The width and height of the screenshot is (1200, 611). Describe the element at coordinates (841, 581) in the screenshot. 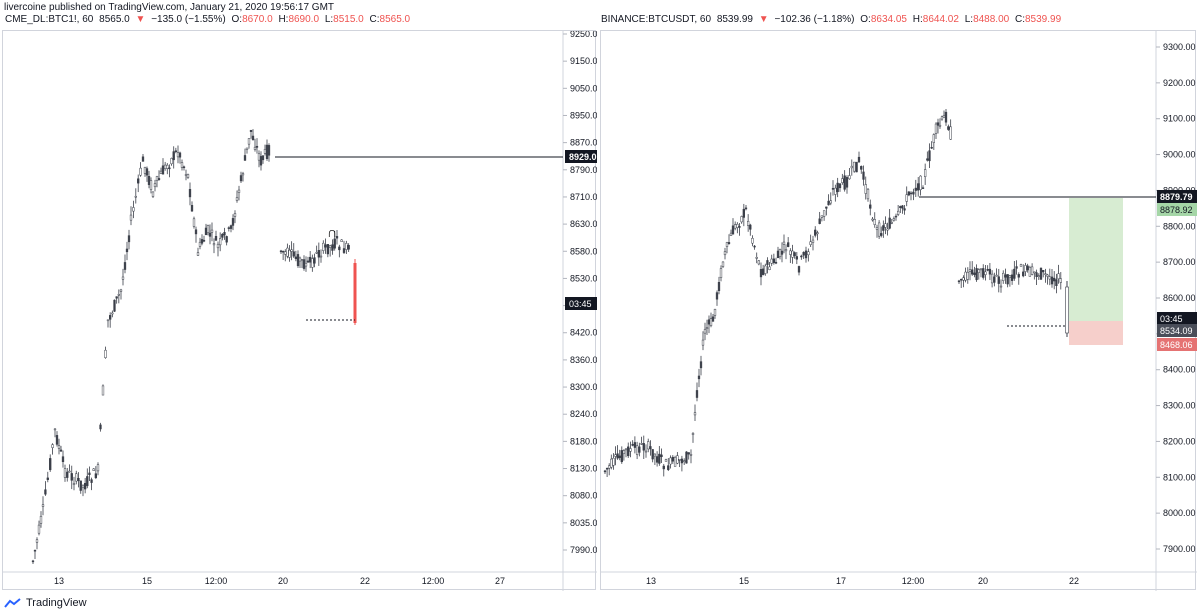

I see `time-tick-label: 17` at that location.